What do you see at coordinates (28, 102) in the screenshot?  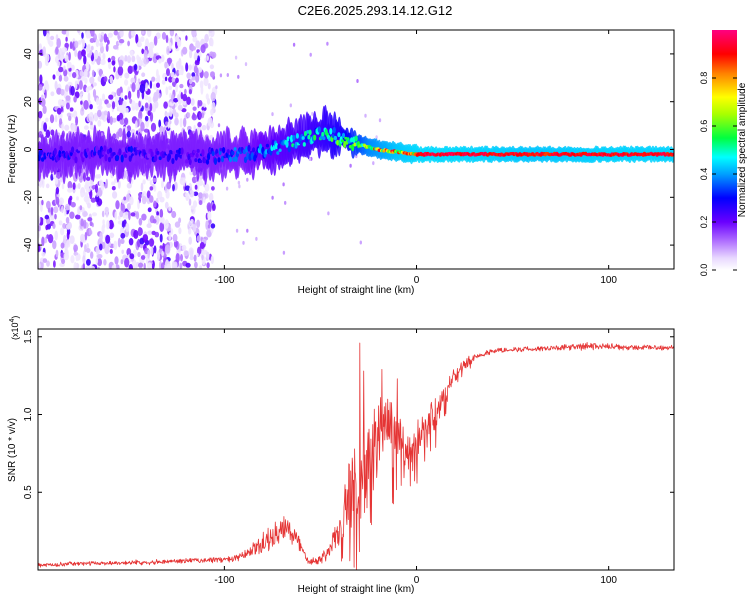 I see `y-tick-label: 20` at bounding box center [28, 102].